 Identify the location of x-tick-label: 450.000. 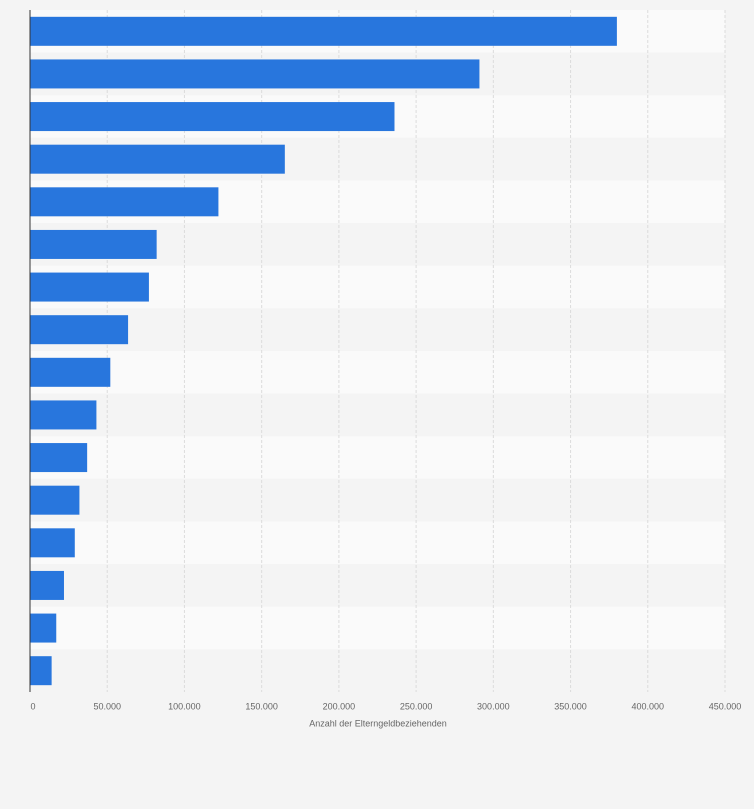
(725, 706).